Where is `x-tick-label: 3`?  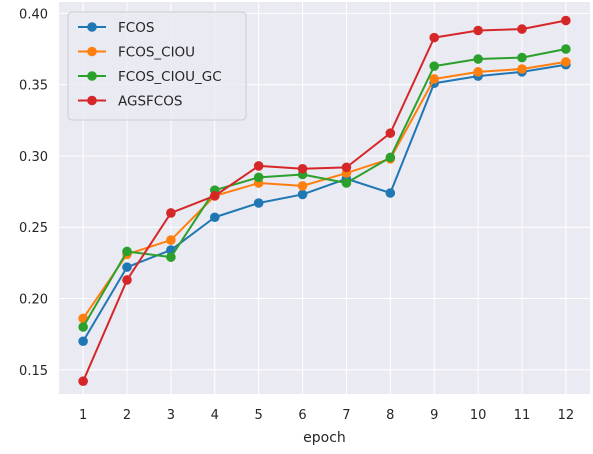
x-tick-label: 3 is located at coordinates (171, 415).